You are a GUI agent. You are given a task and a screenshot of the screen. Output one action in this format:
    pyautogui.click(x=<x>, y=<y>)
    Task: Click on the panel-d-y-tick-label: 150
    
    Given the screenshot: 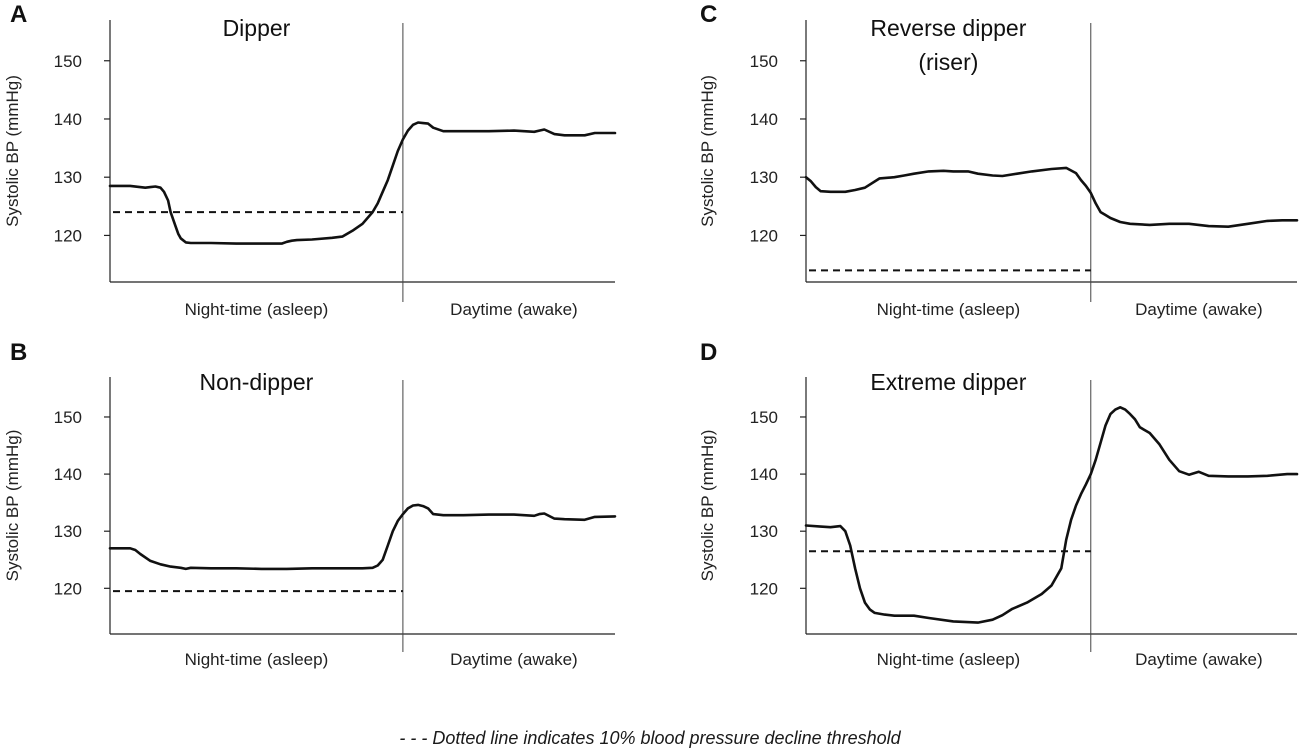 What is the action you would take?
    pyautogui.click(x=764, y=417)
    